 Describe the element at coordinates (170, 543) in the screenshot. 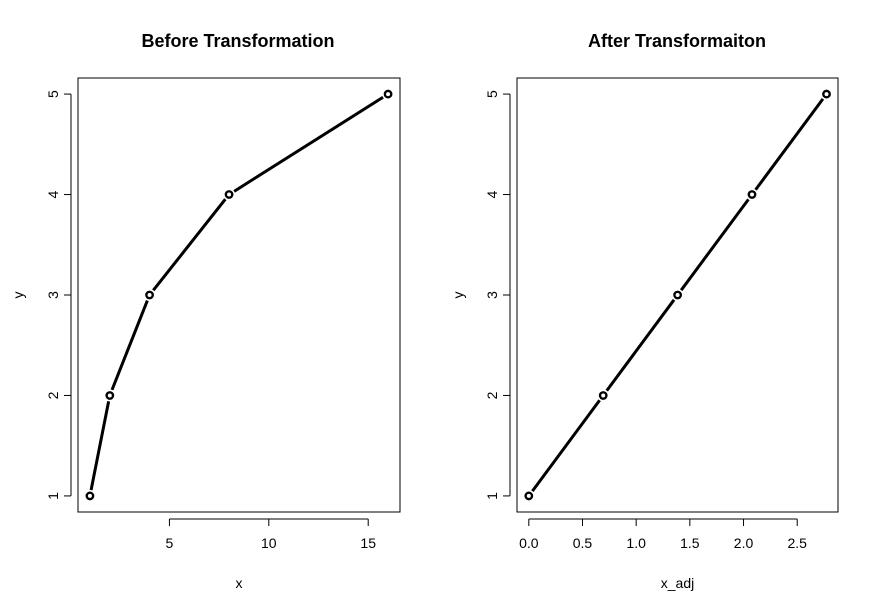

I see `x-tick-label: 5` at that location.